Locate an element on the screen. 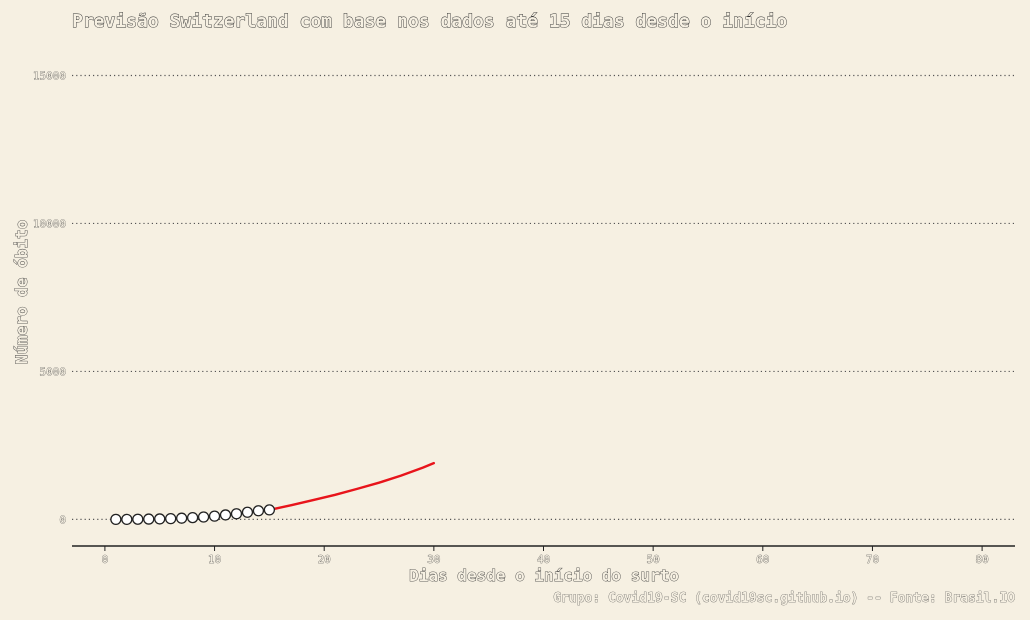 Image resolution: width=1030 pixels, height=620 pixels. x-tick-label: 80 is located at coordinates (981, 559).